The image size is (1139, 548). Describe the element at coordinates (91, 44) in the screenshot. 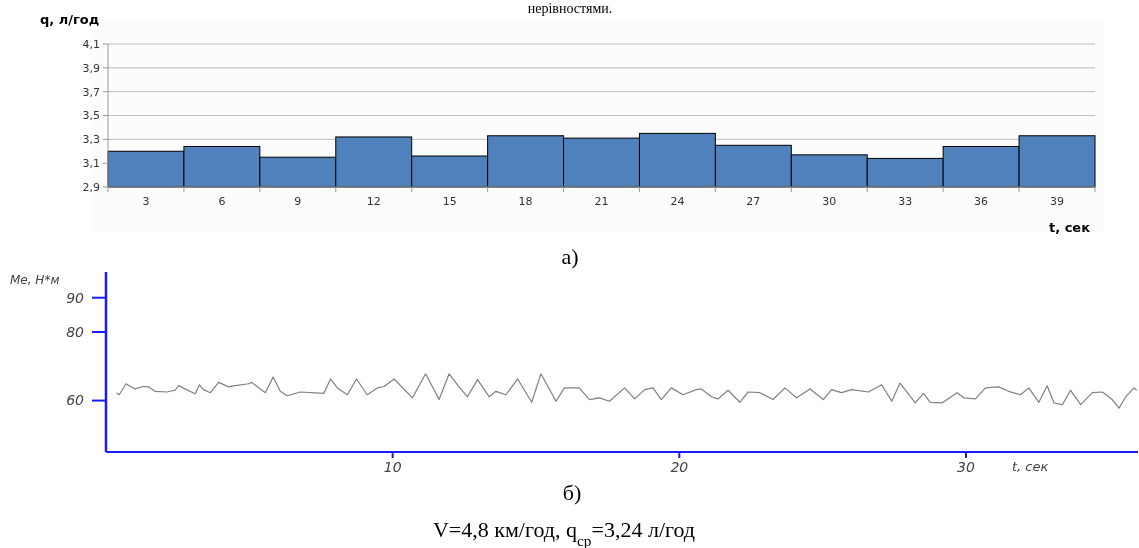

I see `y-tick-label: 4,1` at that location.